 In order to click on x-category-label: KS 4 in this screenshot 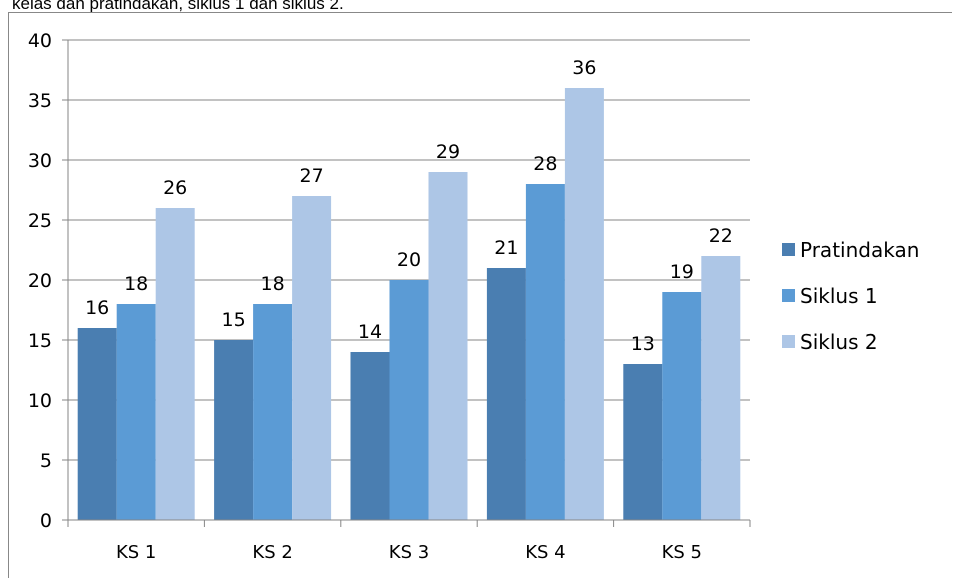, I will do `click(545, 552)`.